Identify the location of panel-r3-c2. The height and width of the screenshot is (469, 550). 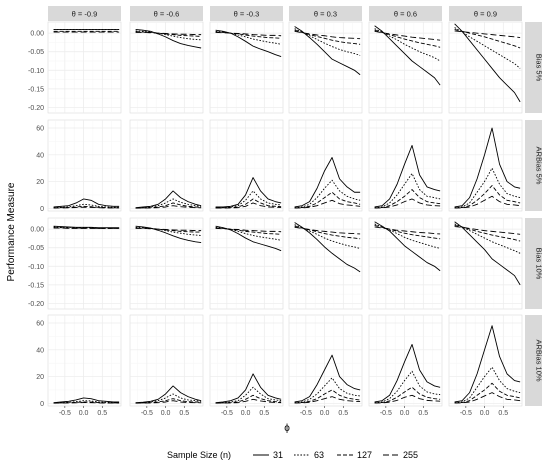
(246, 360).